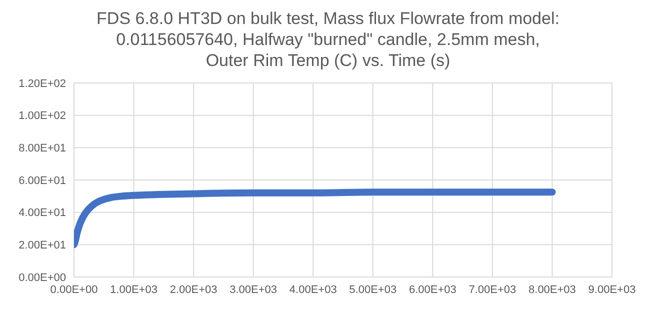 The height and width of the screenshot is (323, 658). Describe the element at coordinates (42, 278) in the screenshot. I see `y-tick-label: 0.00E+00` at that location.